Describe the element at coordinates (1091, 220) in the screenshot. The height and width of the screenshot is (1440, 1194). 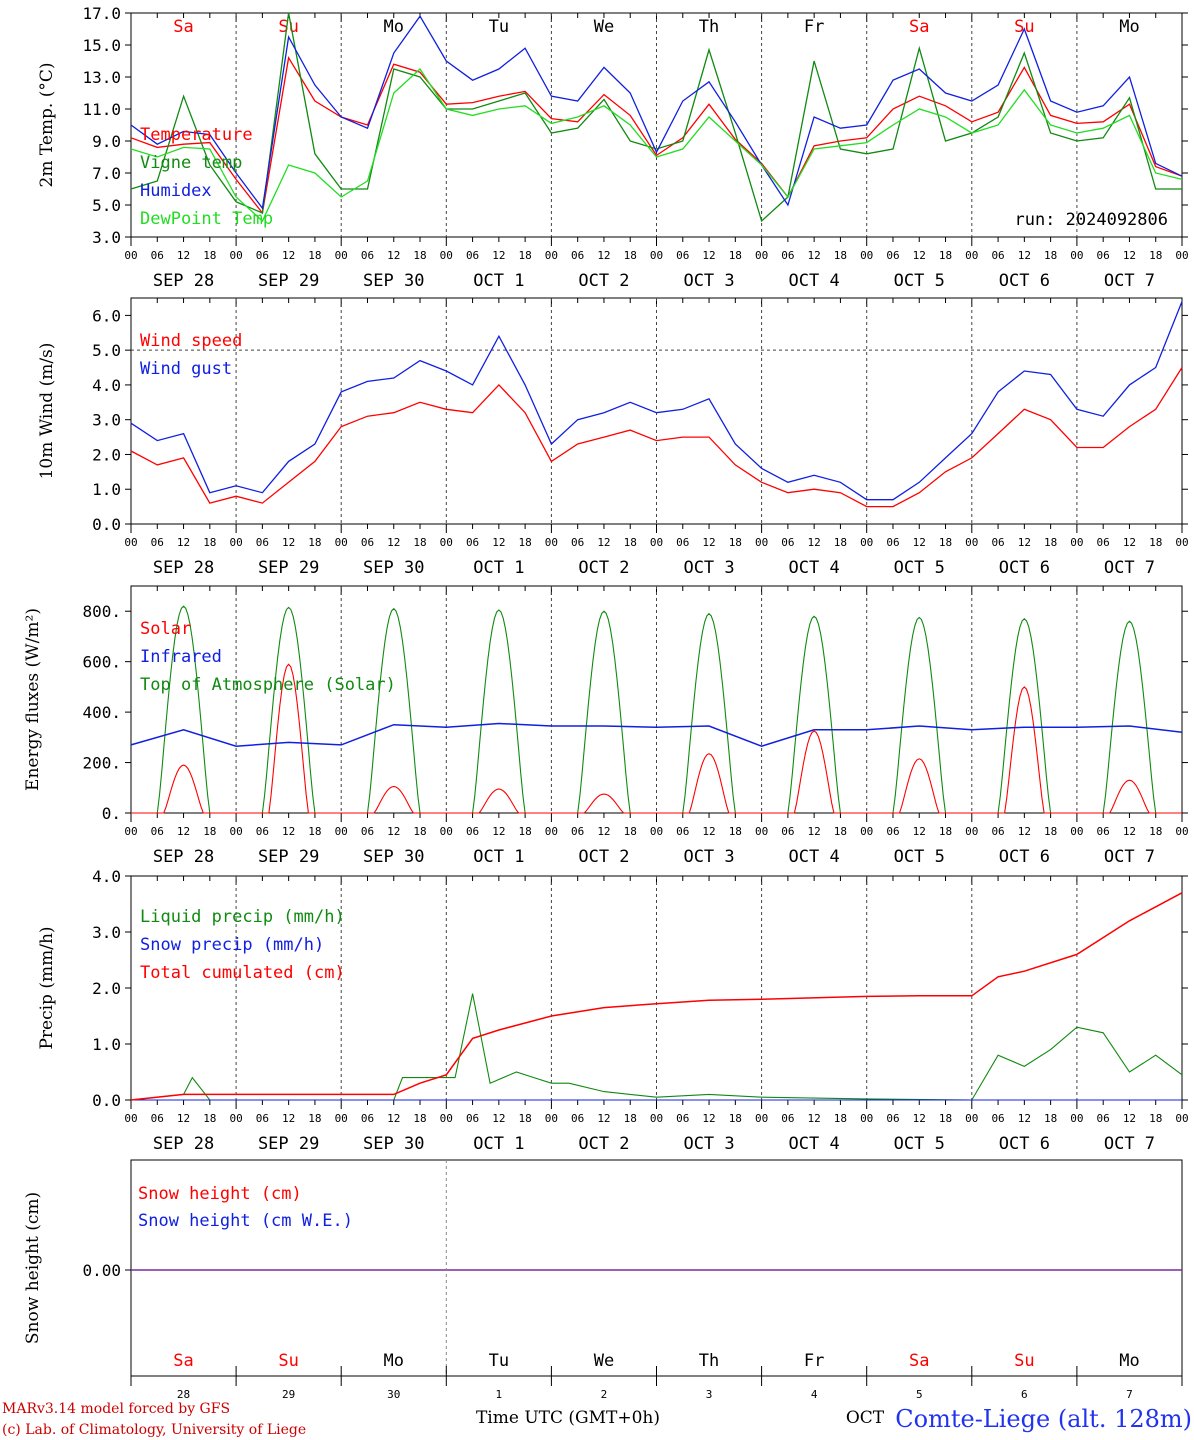
I see `run-note: run: 2024092806` at that location.